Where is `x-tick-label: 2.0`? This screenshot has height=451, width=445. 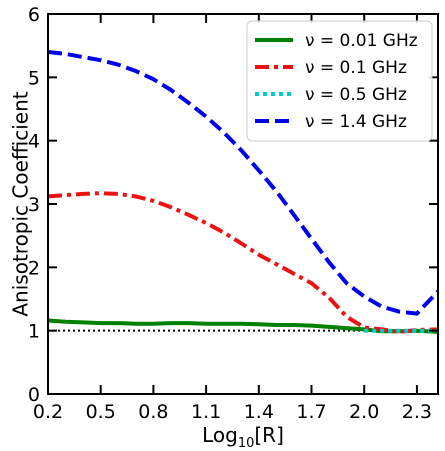 x-tick-label: 2.0 is located at coordinates (364, 412).